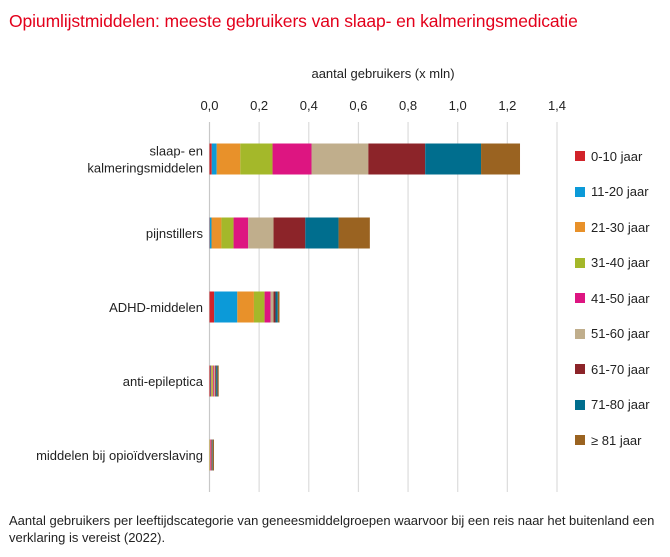 The image size is (670, 557). Describe the element at coordinates (259, 105) in the screenshot. I see `x-tick-label: 0,2` at that location.